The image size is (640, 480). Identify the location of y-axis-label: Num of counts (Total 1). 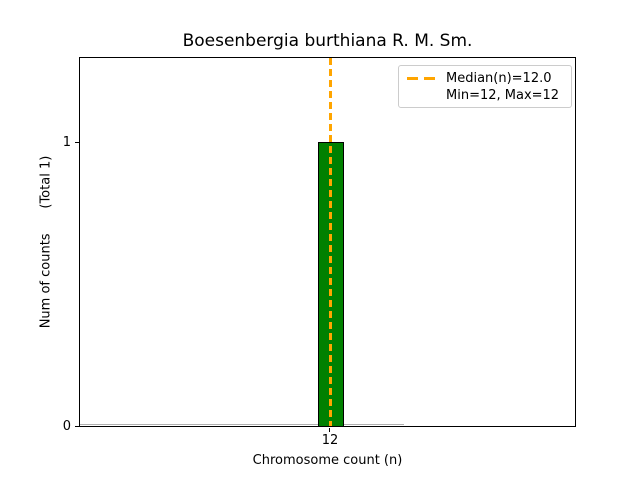
(46, 242).